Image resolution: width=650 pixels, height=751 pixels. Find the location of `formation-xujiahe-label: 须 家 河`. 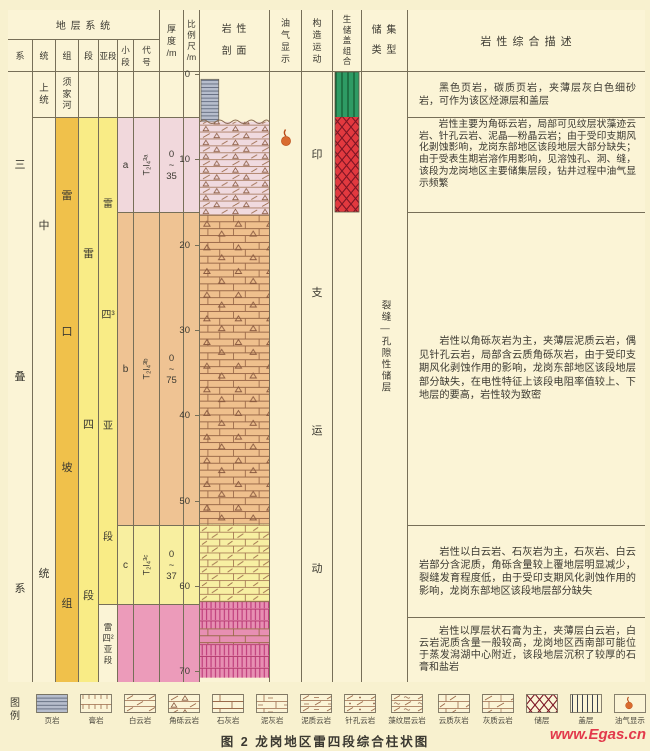

formation-xujiahe-label: 须 家 河 is located at coordinates (67, 94).